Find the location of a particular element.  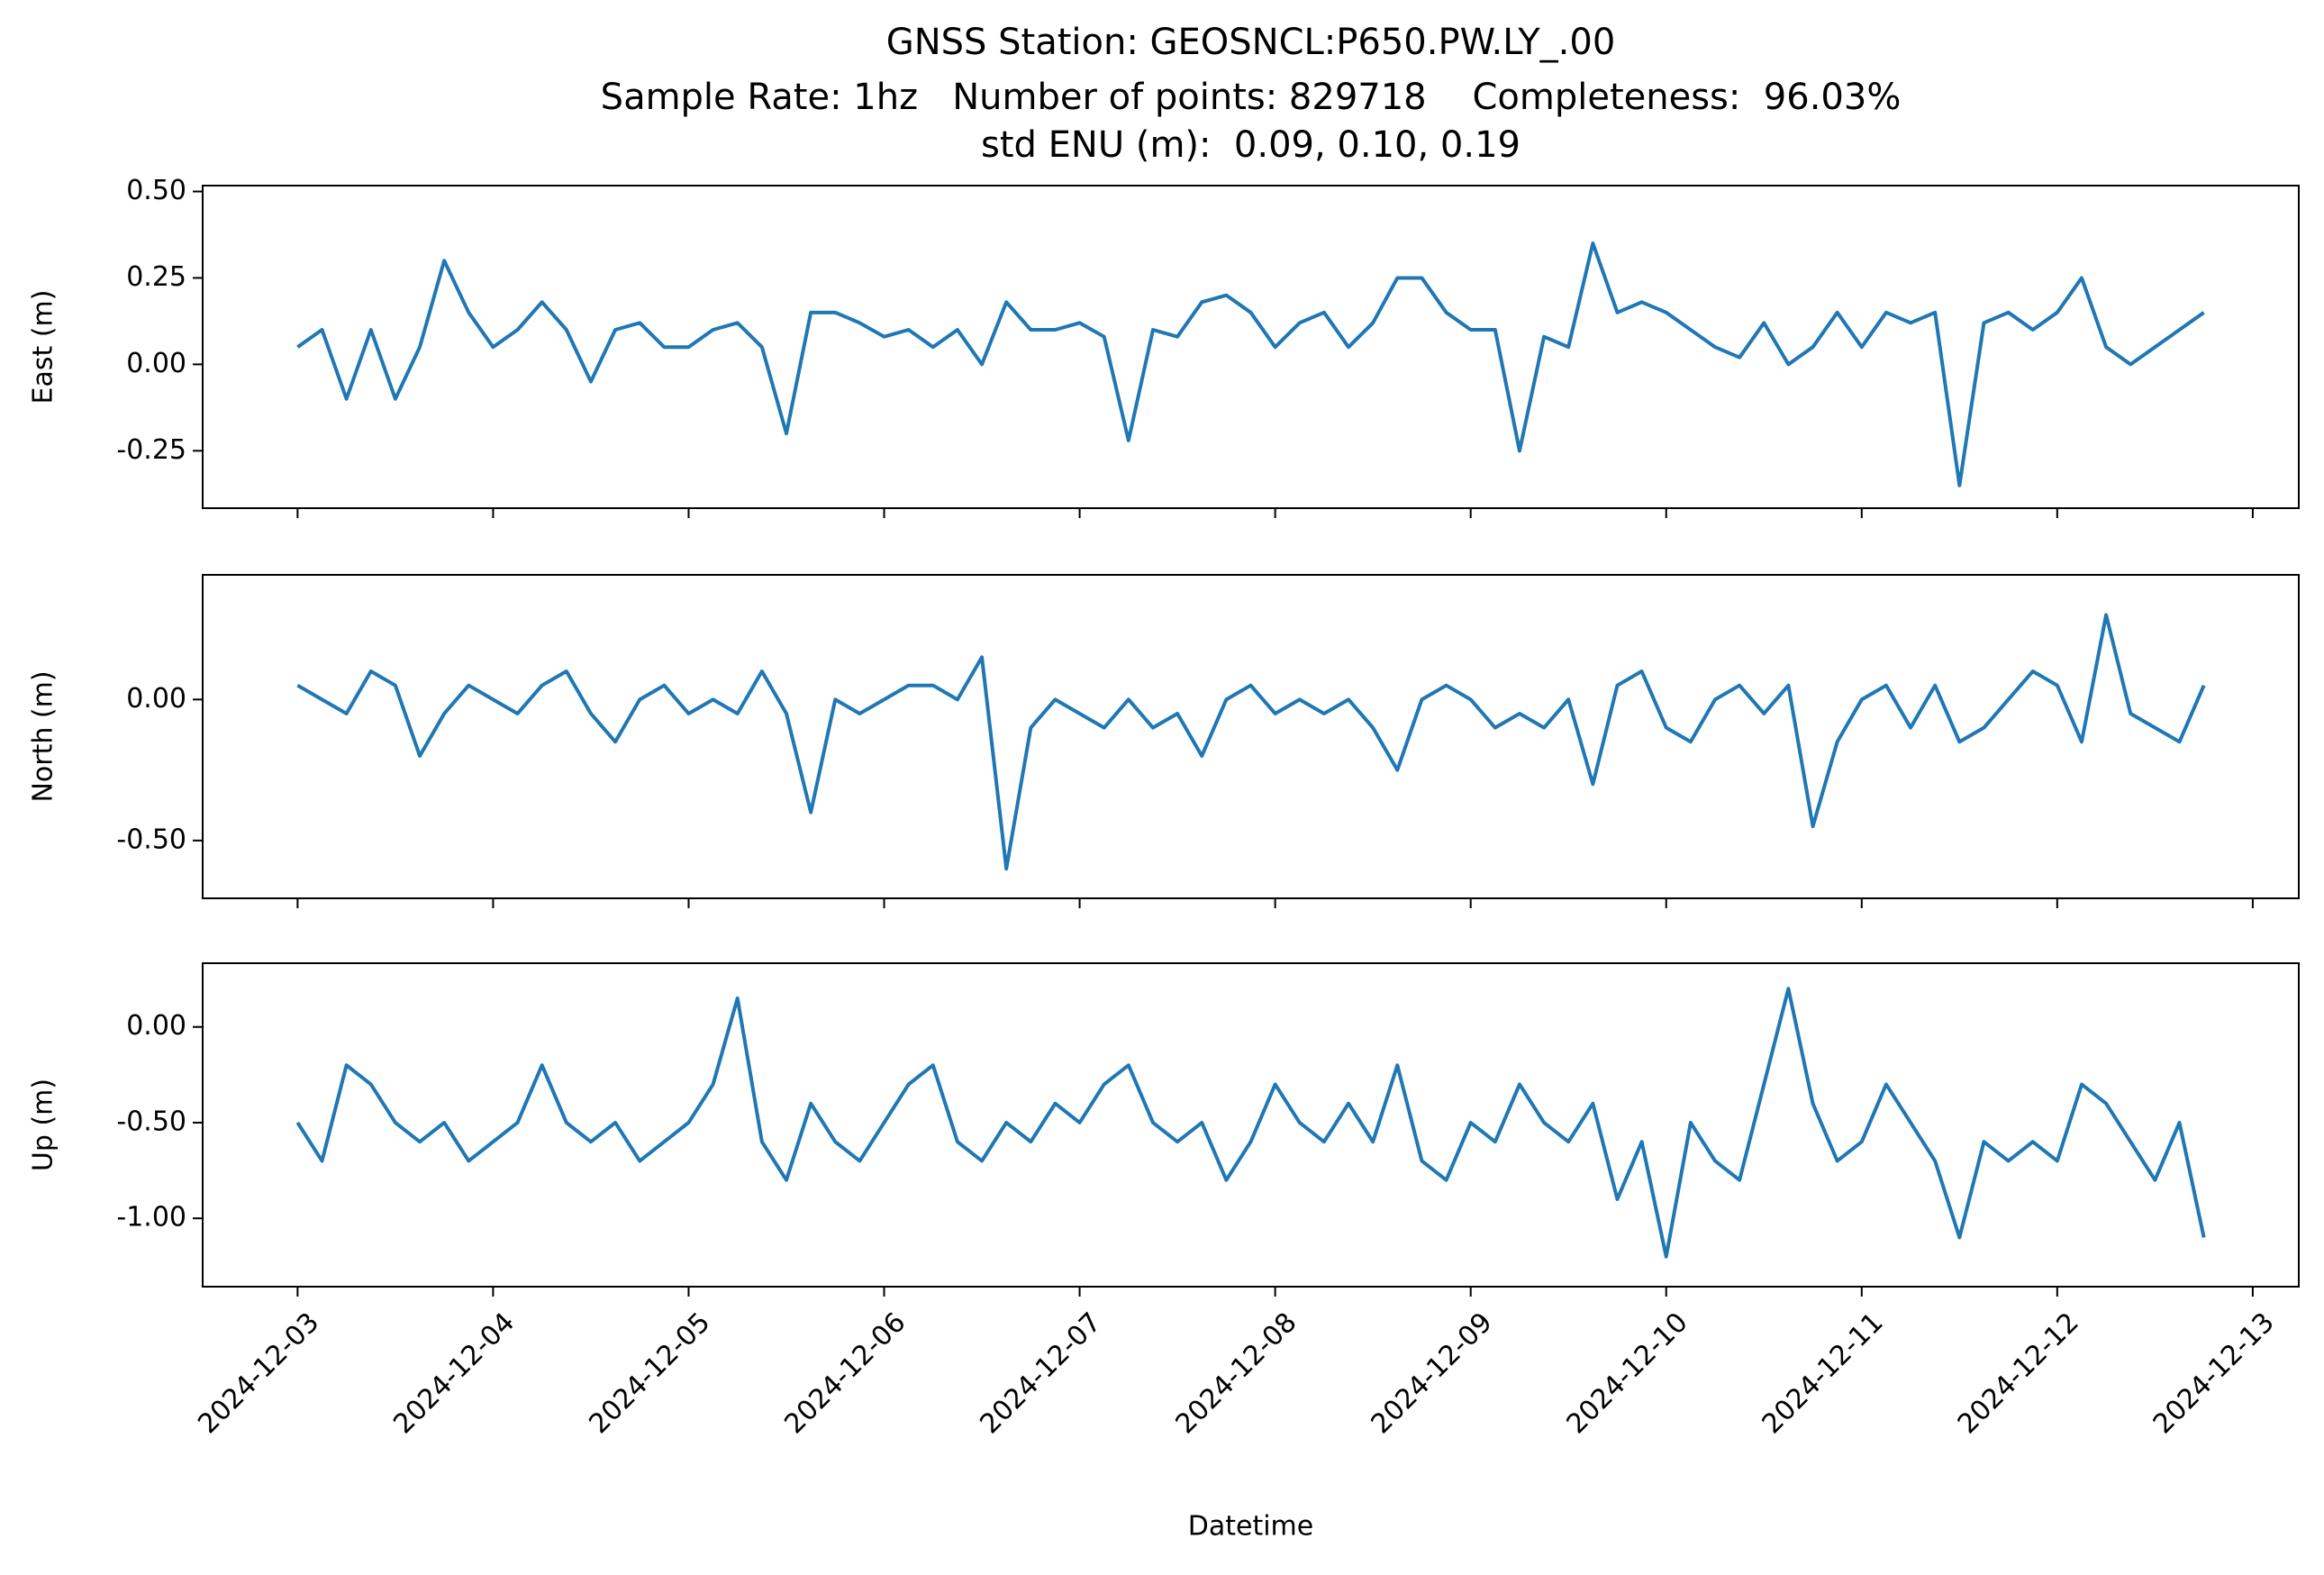

chart-title: GNSS Station: GEOSNCL:P650.PW.LY_.00 is located at coordinates (1251, 42).